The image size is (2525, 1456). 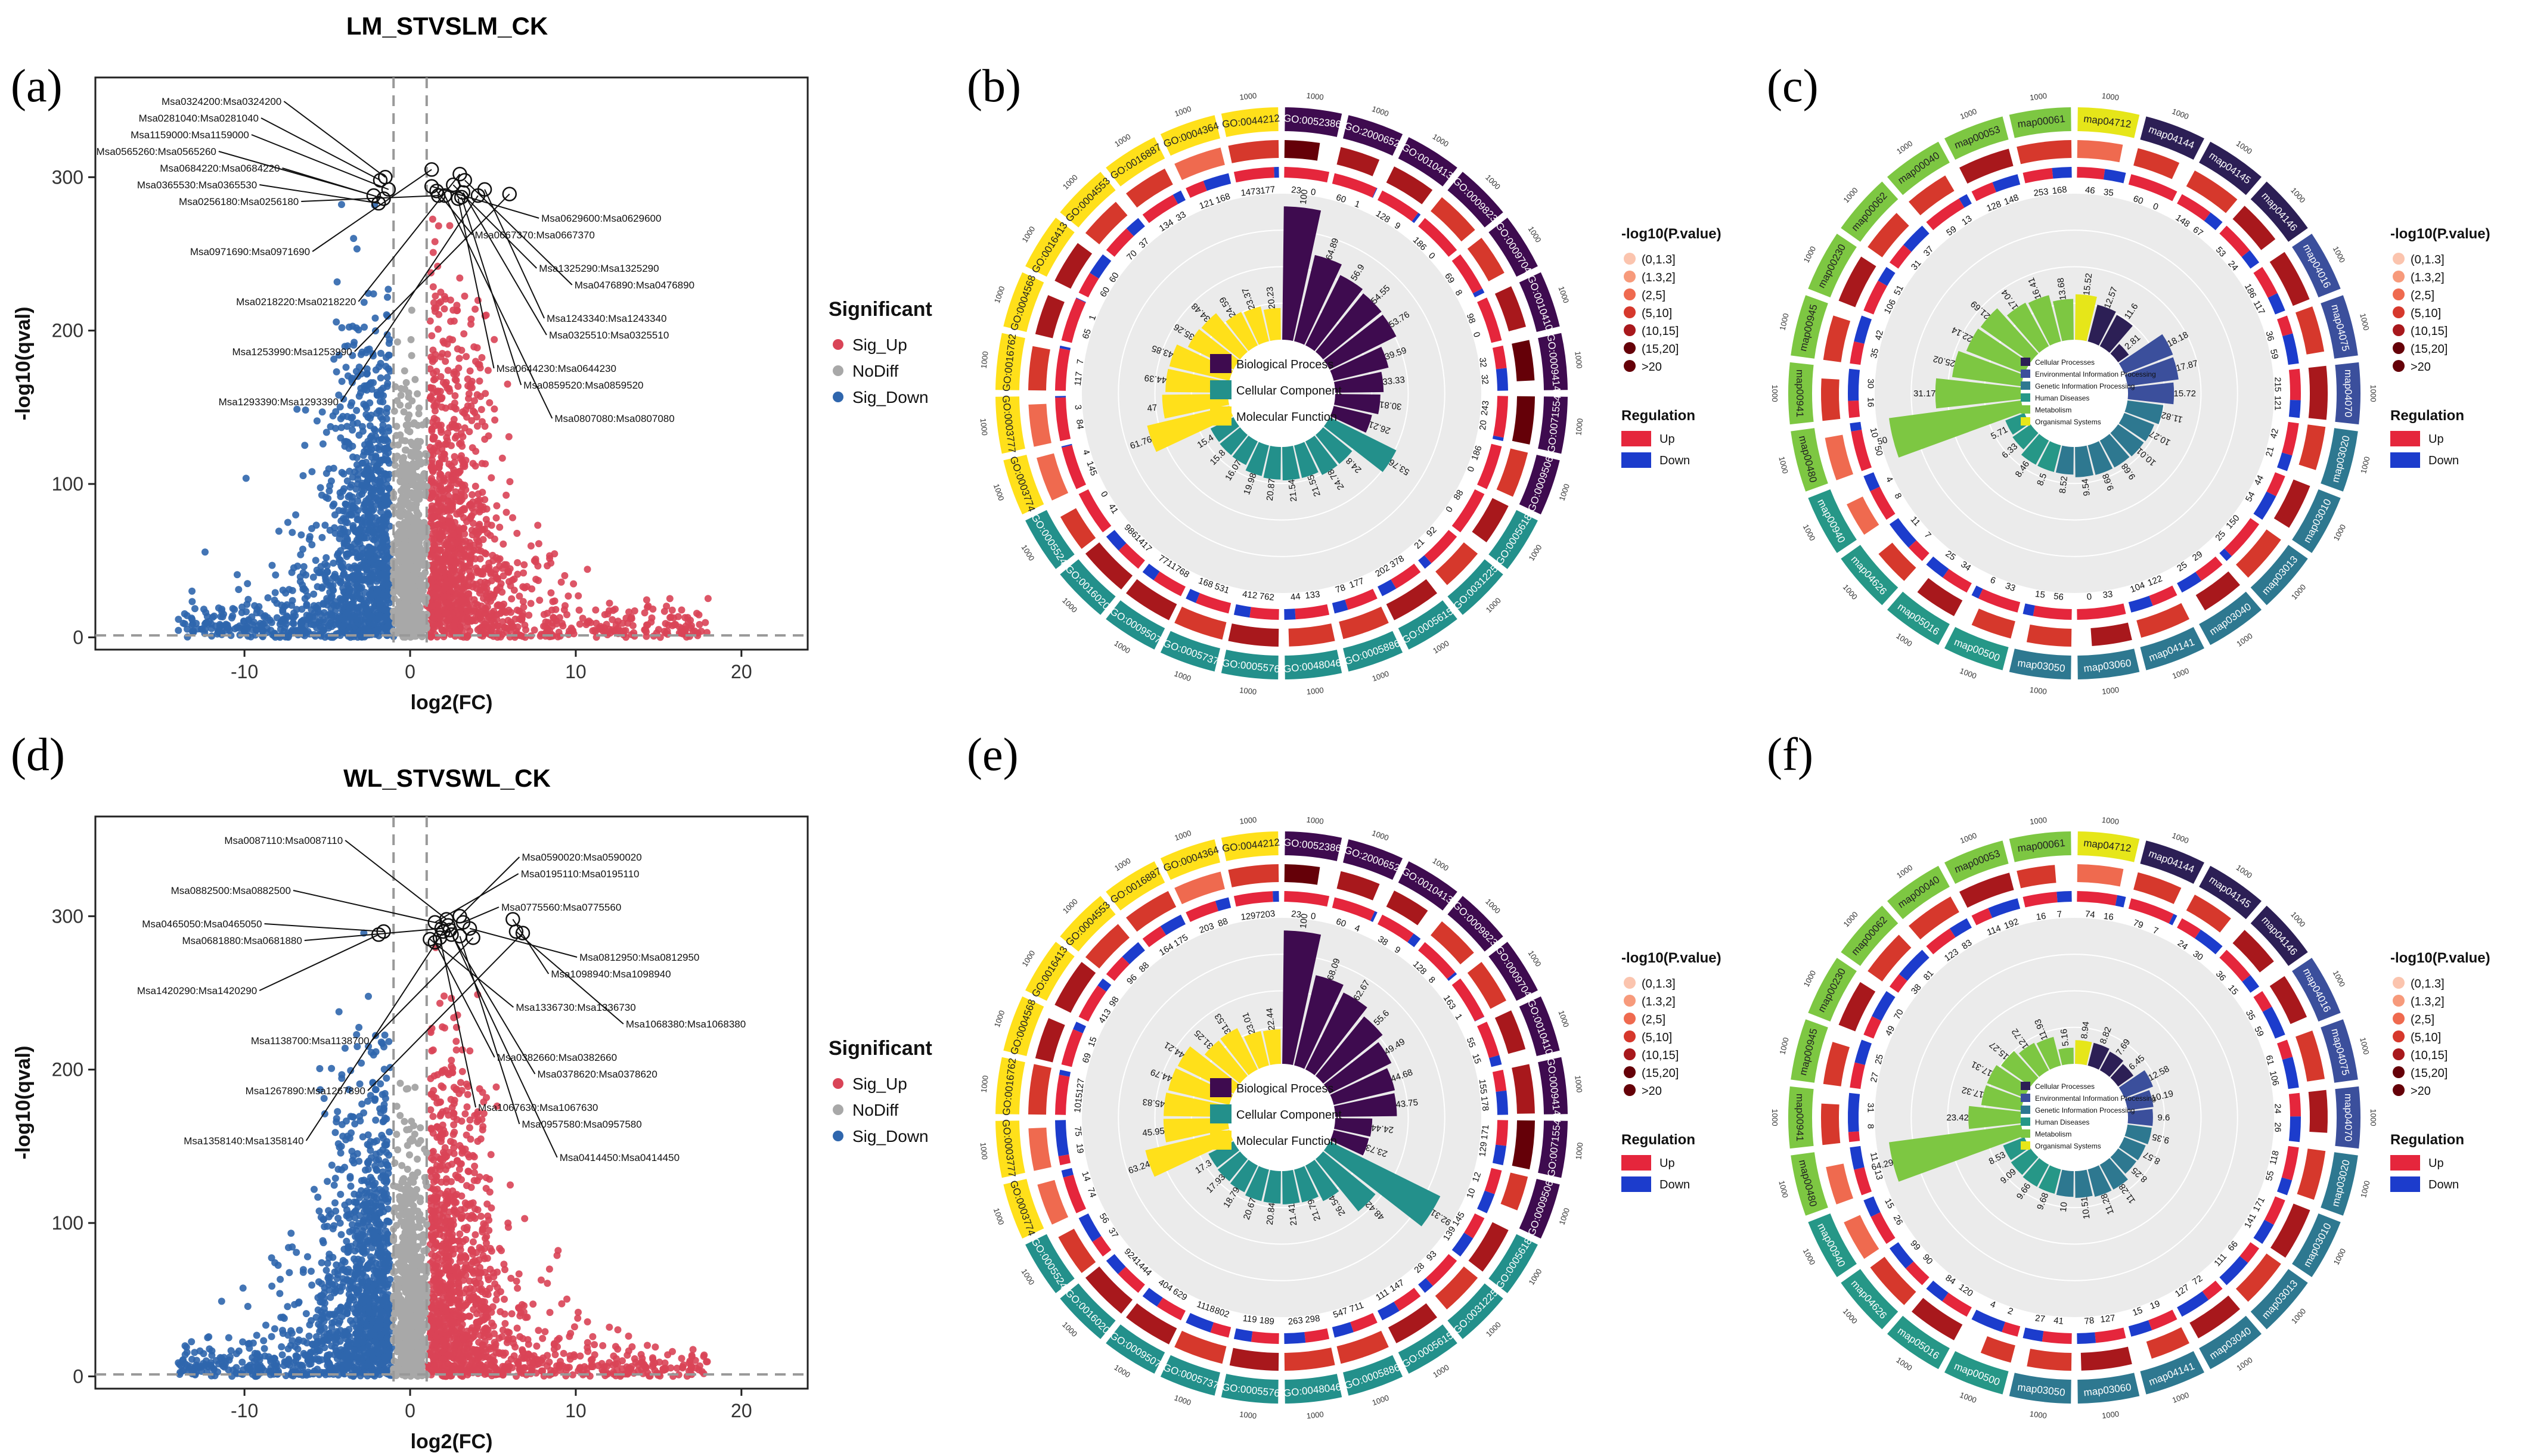 I want to click on x-tick-label: 20, so click(x=741, y=672).